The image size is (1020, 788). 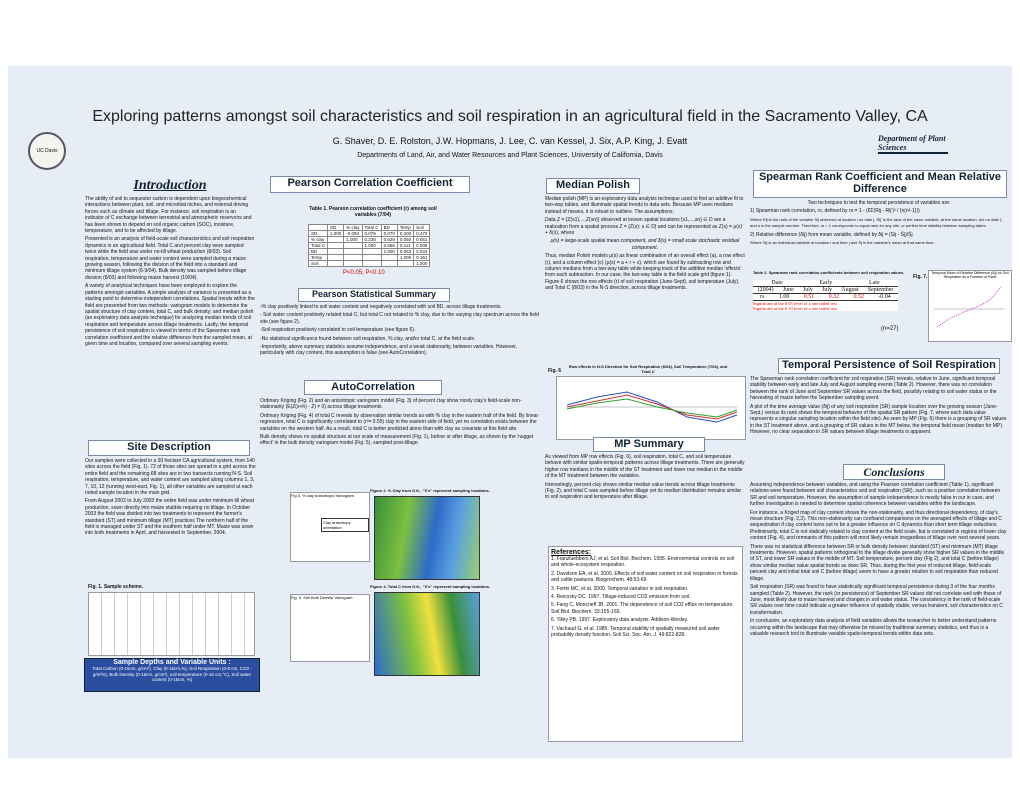 I want to click on row: Soil 1.000, so click(x=369, y=263).